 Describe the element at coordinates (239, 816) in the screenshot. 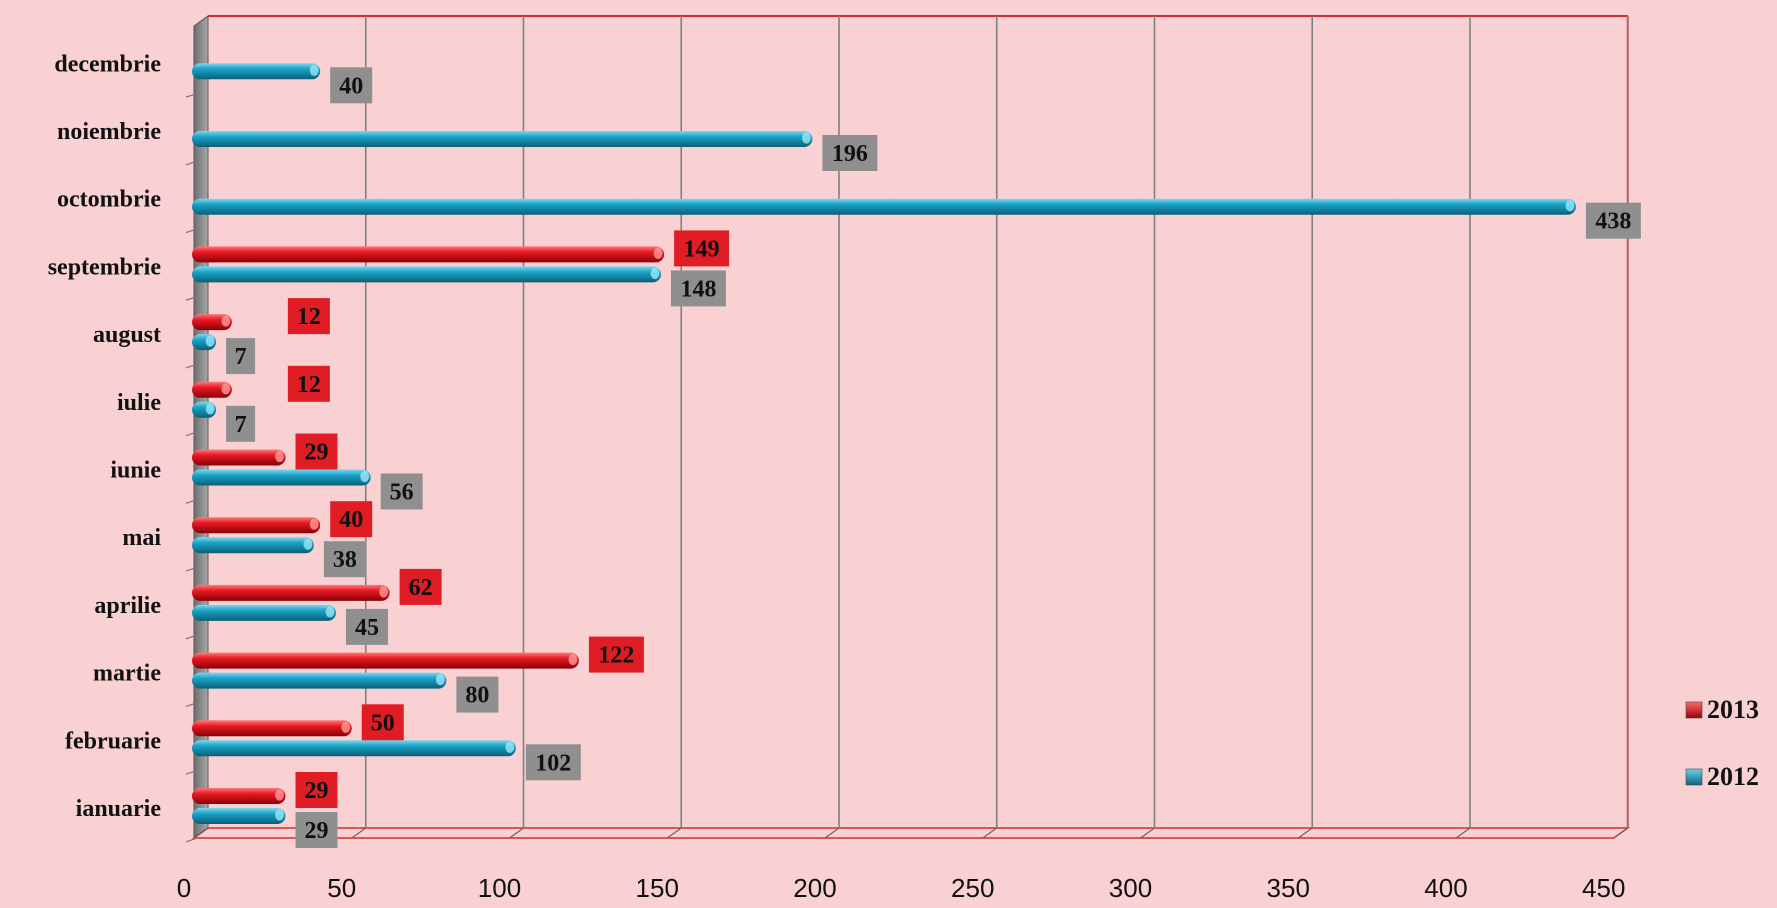

I see `bar-2012-ianuarie` at that location.